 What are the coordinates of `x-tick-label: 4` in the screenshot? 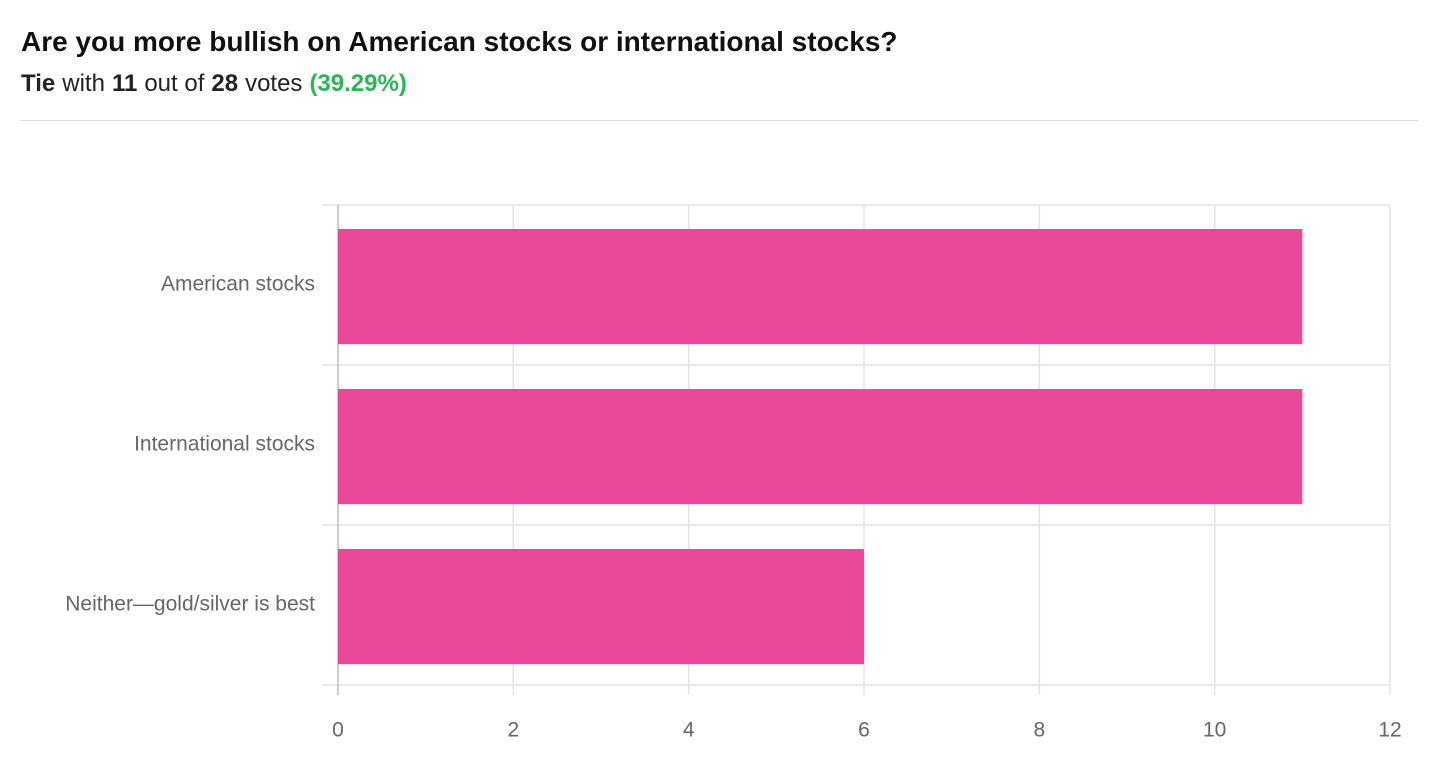 It's located at (689, 730).